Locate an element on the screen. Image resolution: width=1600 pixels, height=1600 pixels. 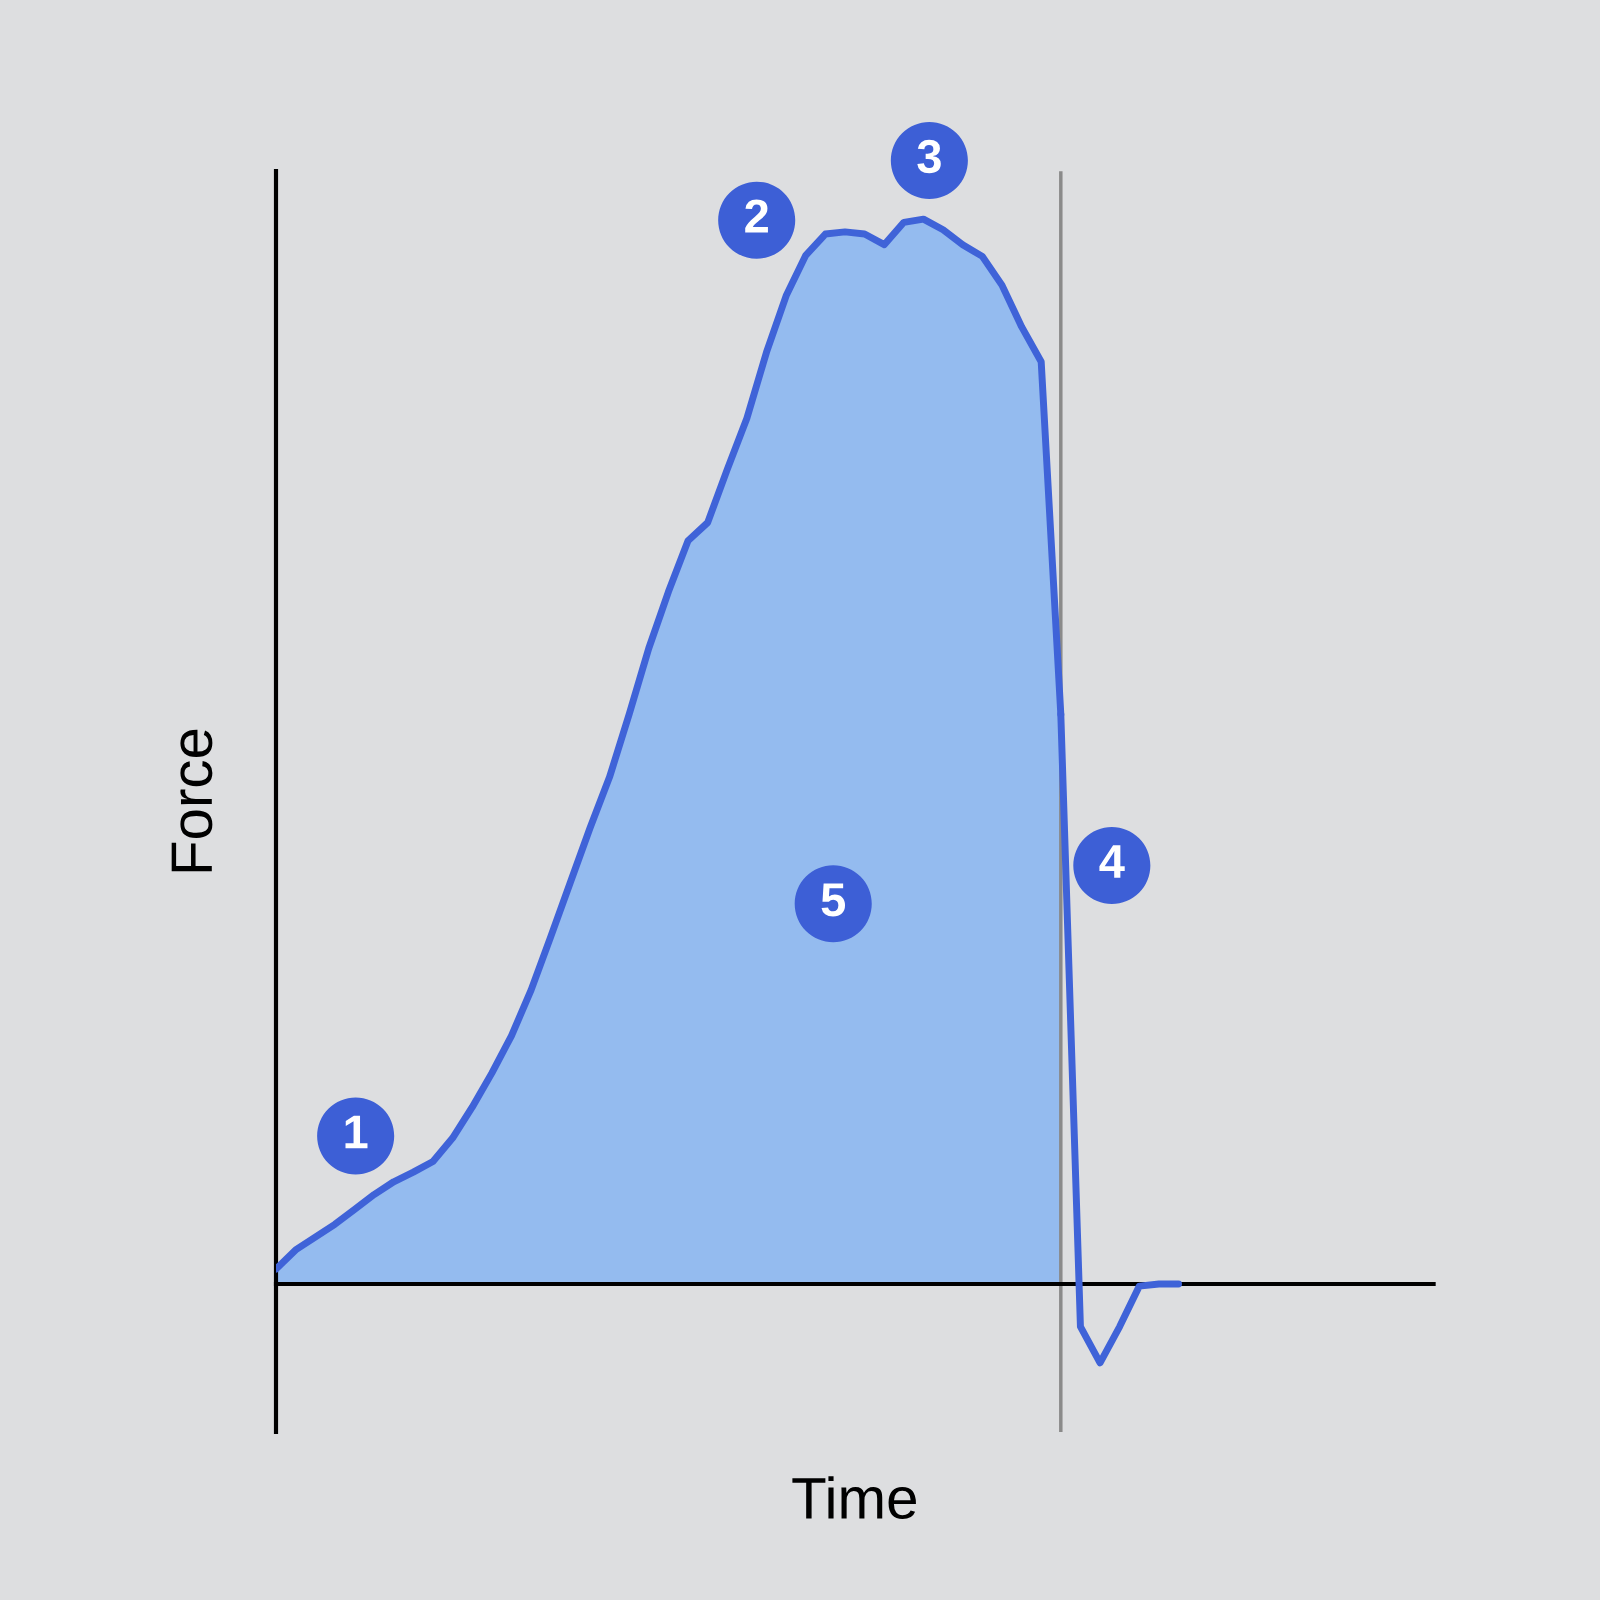
annotation: 2 is located at coordinates (756, 216).